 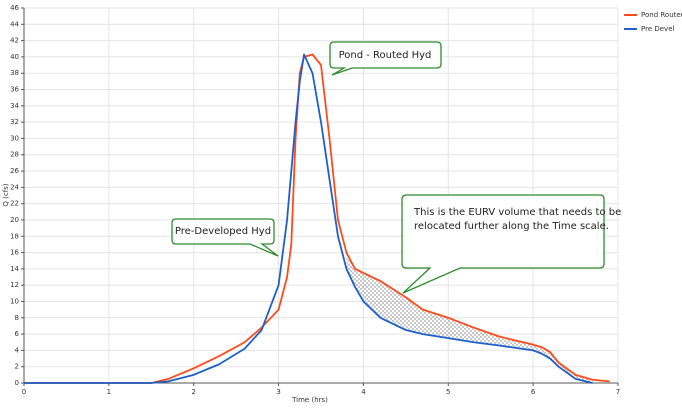 What do you see at coordinates (24, 392) in the screenshot?
I see `x-tick-label: 0` at bounding box center [24, 392].